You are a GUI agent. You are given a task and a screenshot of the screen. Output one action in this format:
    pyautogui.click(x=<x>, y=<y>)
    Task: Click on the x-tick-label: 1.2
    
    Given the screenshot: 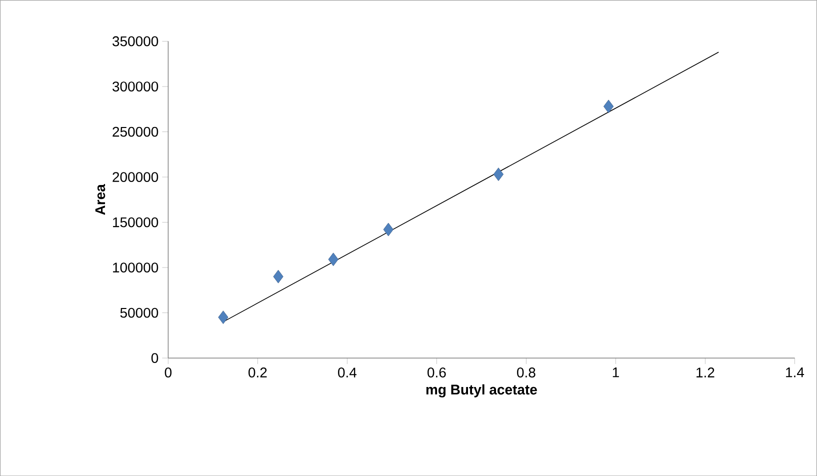 What is the action you would take?
    pyautogui.click(x=705, y=372)
    